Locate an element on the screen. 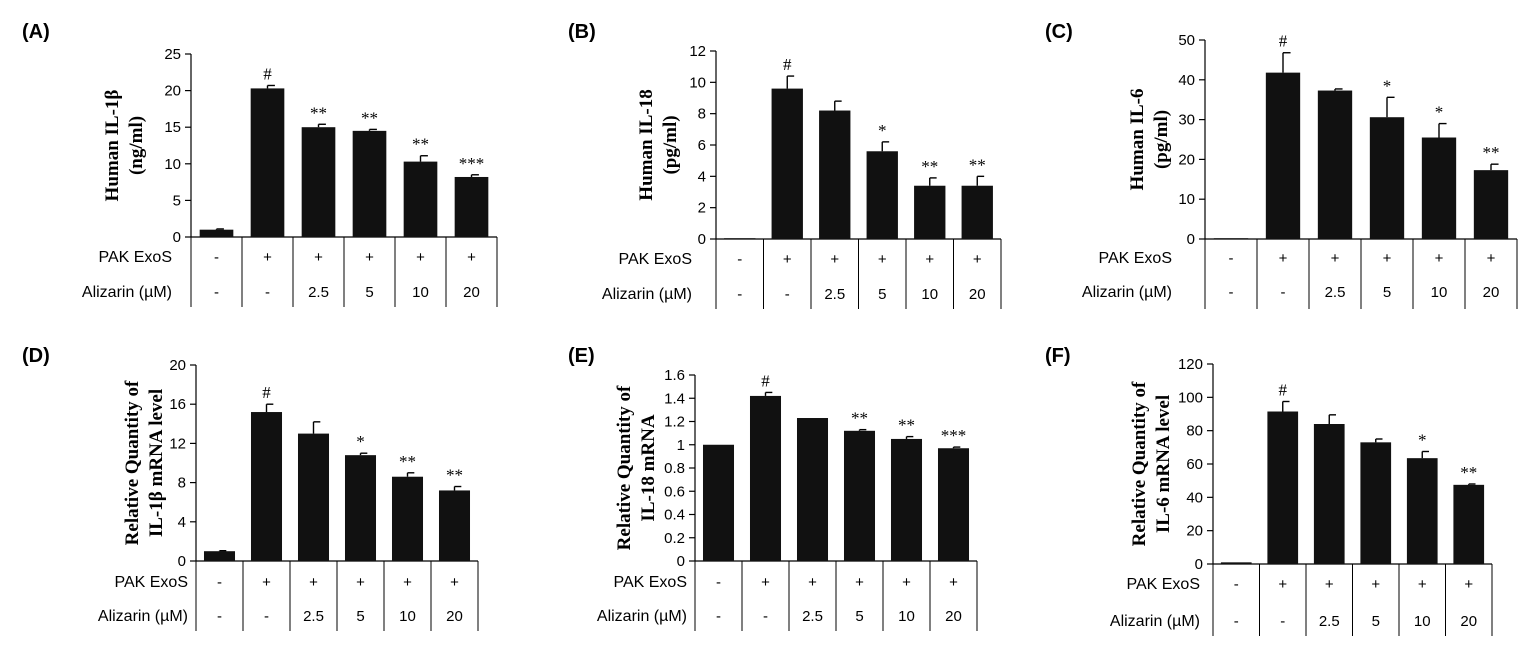 Image resolution: width=1536 pixels, height=660 pixels. y-axis-label-line: IL-6 mRNA level is located at coordinates (1163, 464).